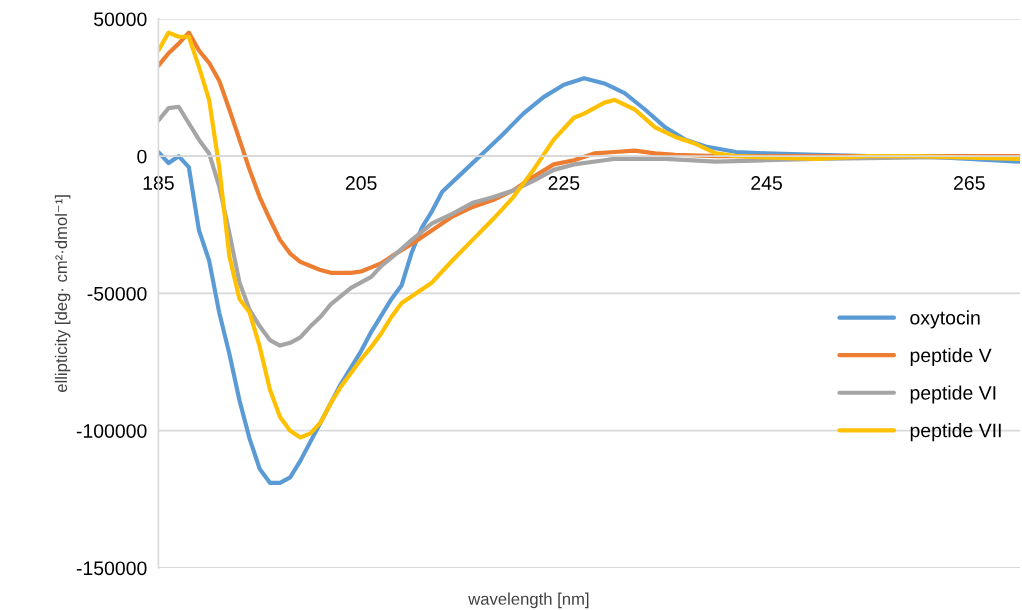 This screenshot has width=1022, height=610. I want to click on legend-label: peptide VII, so click(955, 432).